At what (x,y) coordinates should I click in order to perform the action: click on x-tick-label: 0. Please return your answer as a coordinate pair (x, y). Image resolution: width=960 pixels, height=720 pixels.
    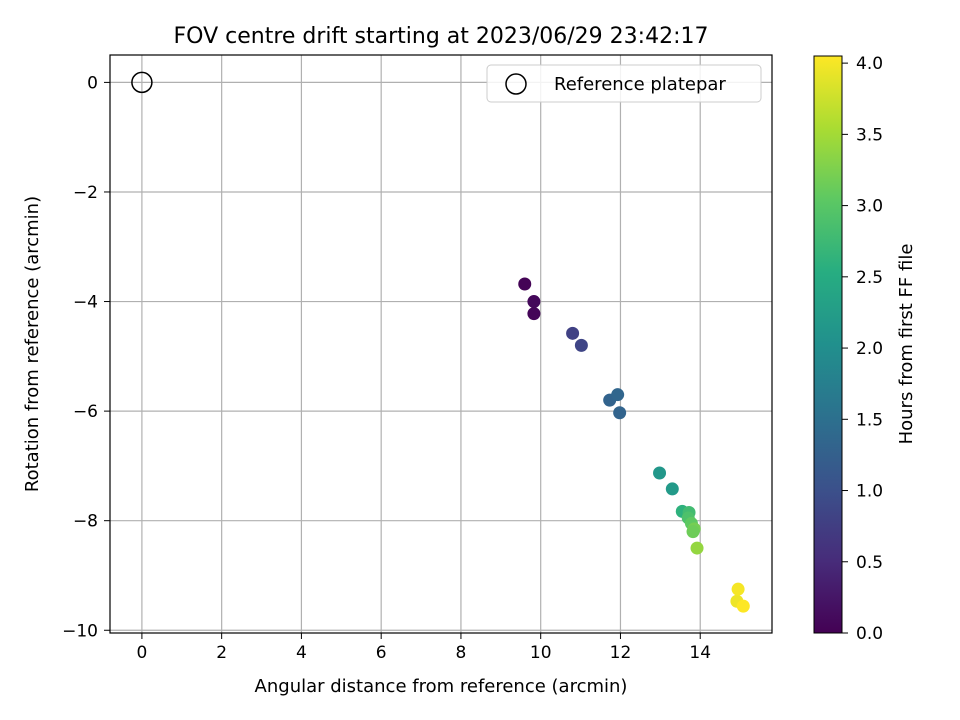
    Looking at the image, I should click on (141, 653).